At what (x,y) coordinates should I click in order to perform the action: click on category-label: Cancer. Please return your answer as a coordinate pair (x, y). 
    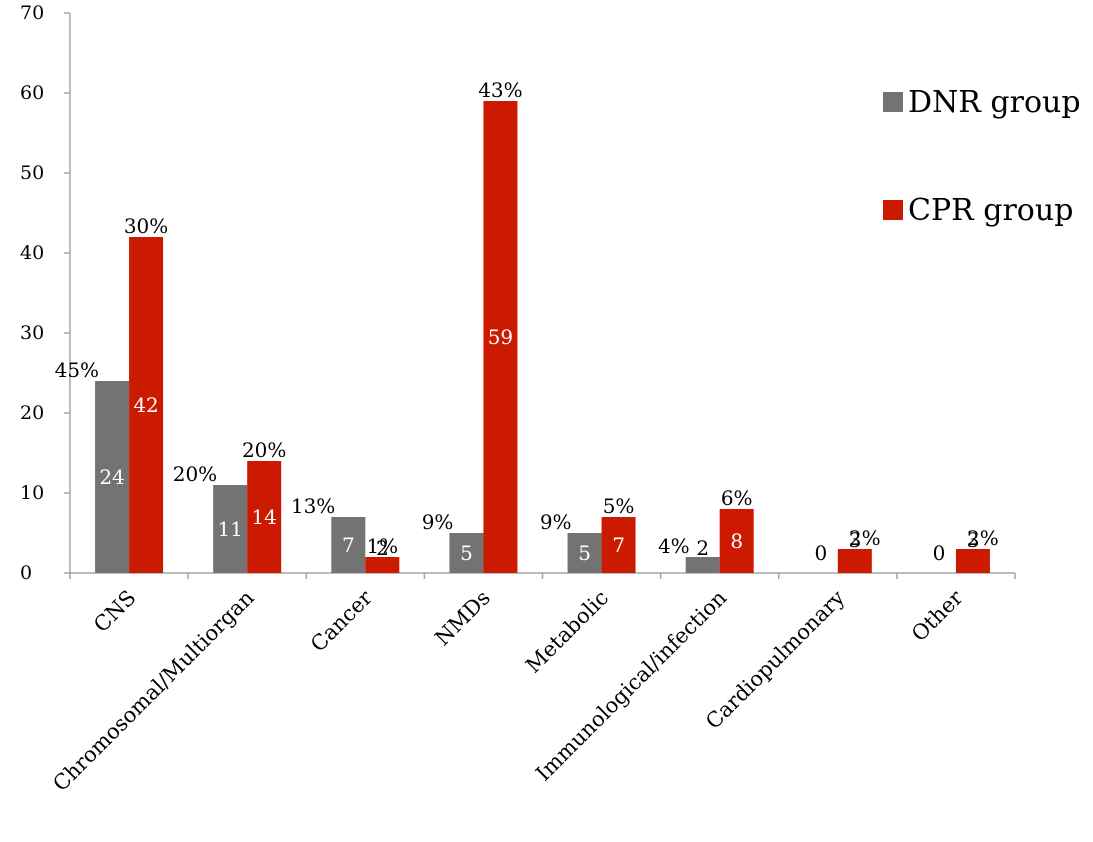
    Looking at the image, I should click on (342, 621).